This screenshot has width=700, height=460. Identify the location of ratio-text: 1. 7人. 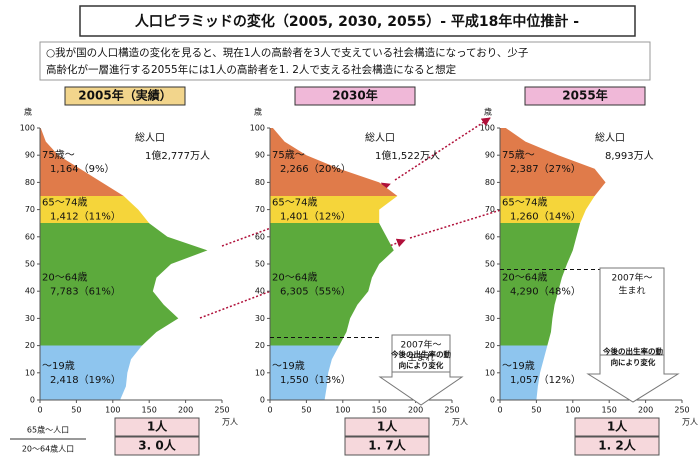
(387, 445).